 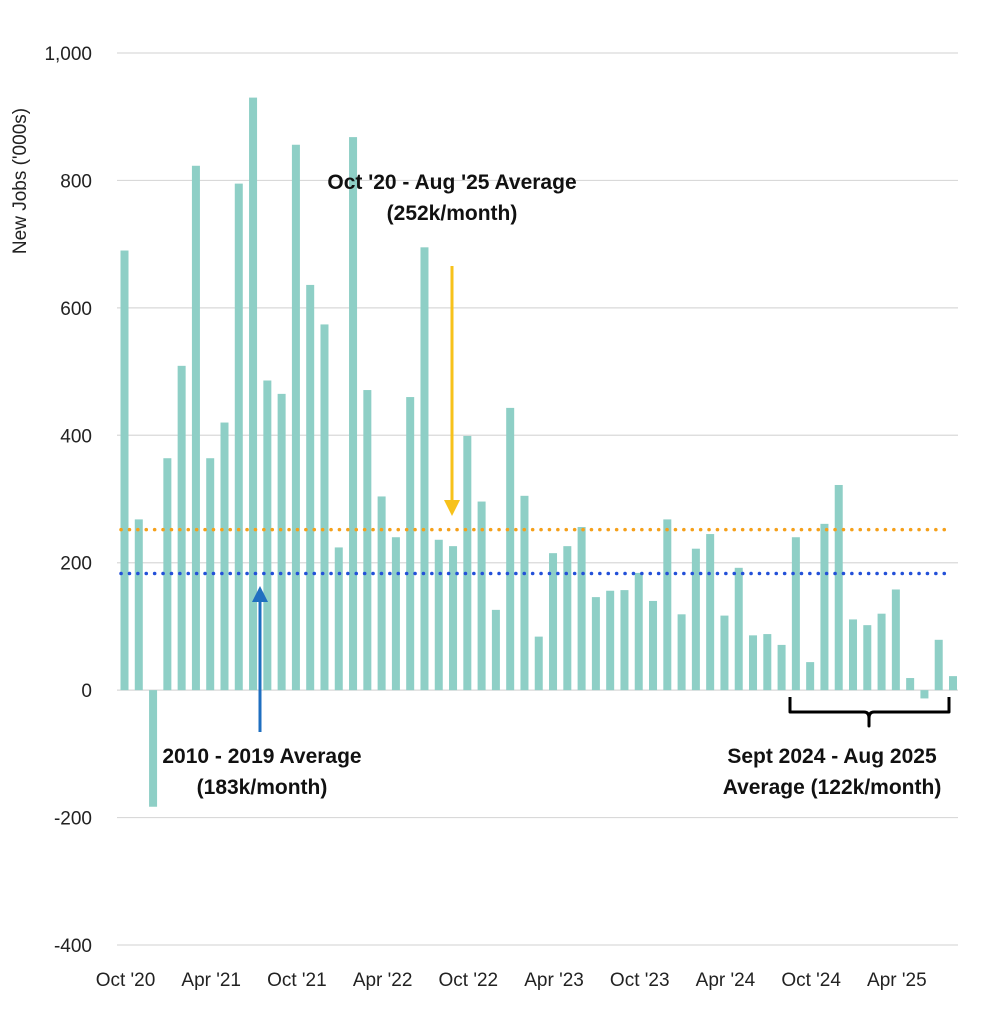 I want to click on y-tick-label: 1,000, so click(x=68, y=54).